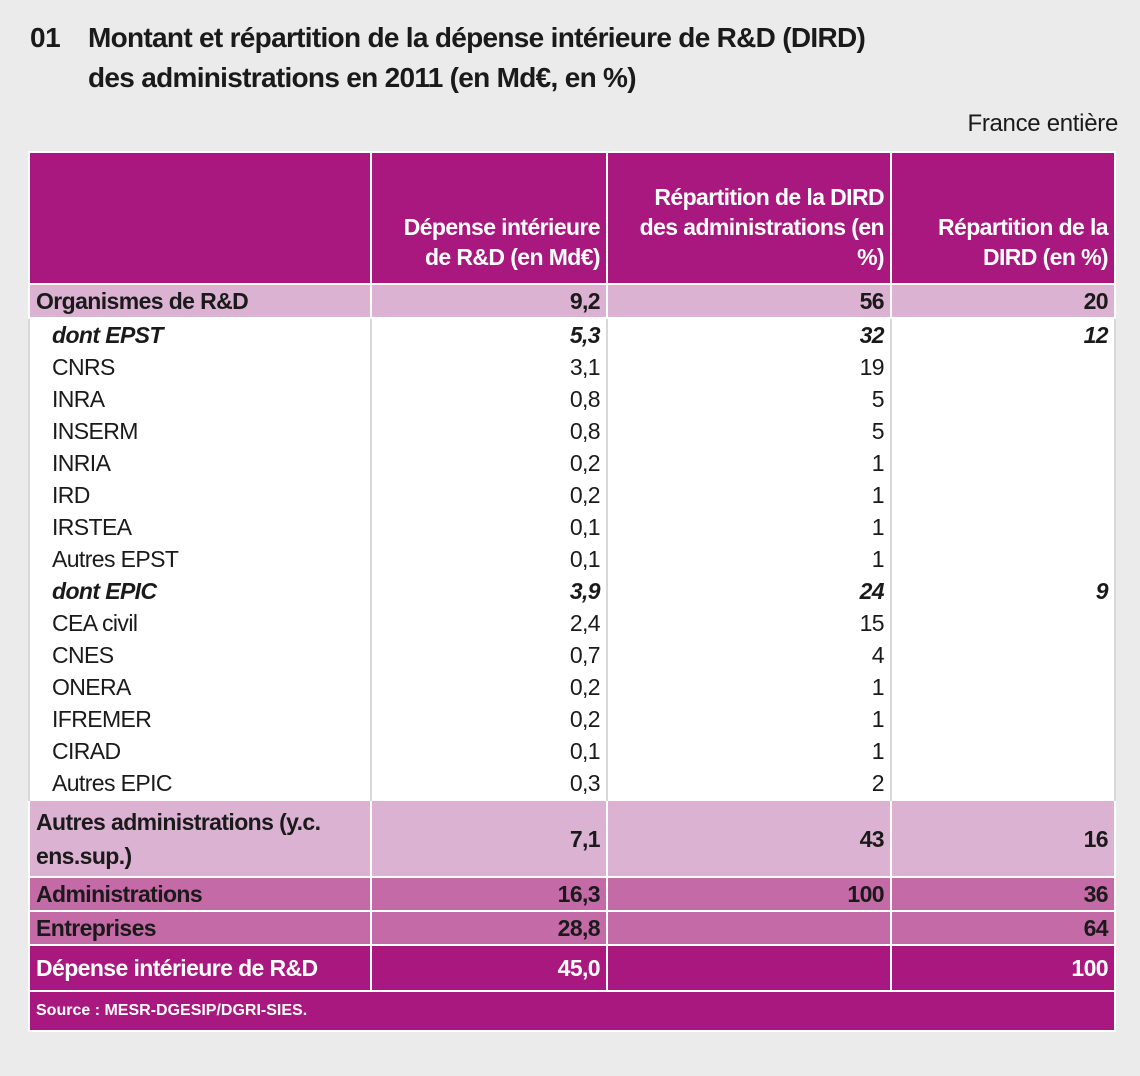  Describe the element at coordinates (489, 623) in the screenshot. I see `value-cell: 2,4` at that location.